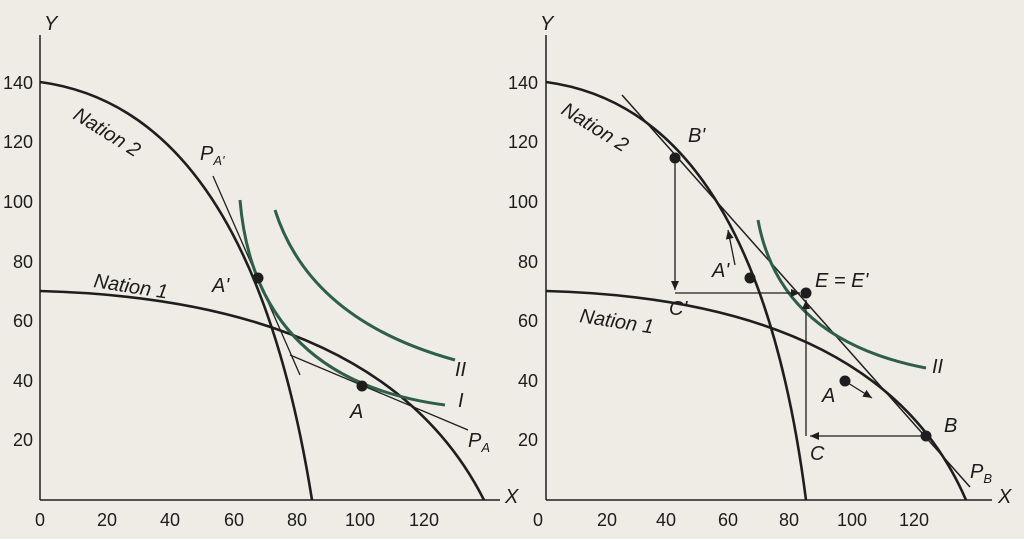  Describe the element at coordinates (806, 293) in the screenshot. I see `right-point-e` at that location.